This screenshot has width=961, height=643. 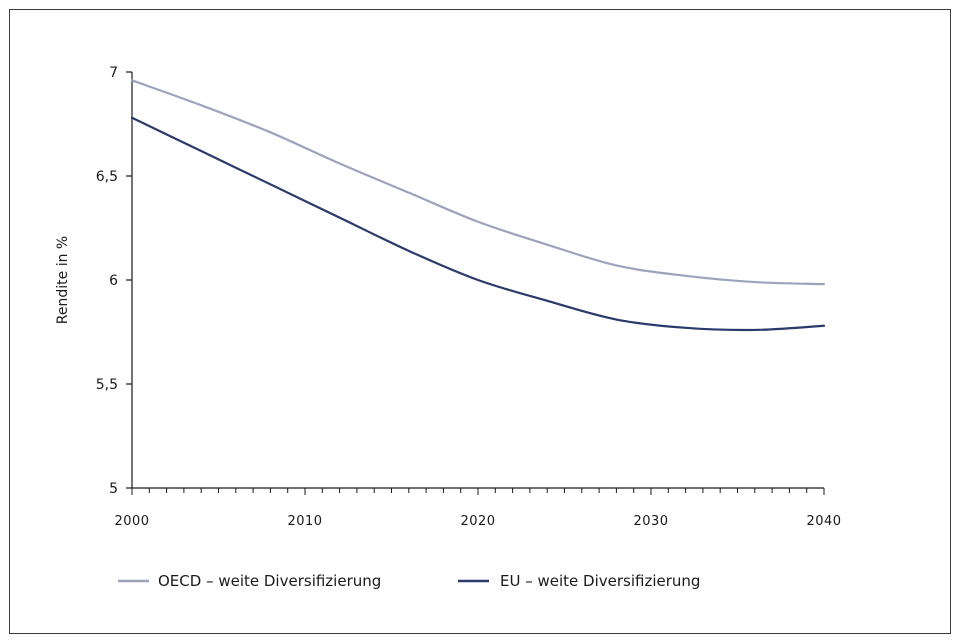 I want to click on y-tick-label: 6, so click(x=113, y=281).